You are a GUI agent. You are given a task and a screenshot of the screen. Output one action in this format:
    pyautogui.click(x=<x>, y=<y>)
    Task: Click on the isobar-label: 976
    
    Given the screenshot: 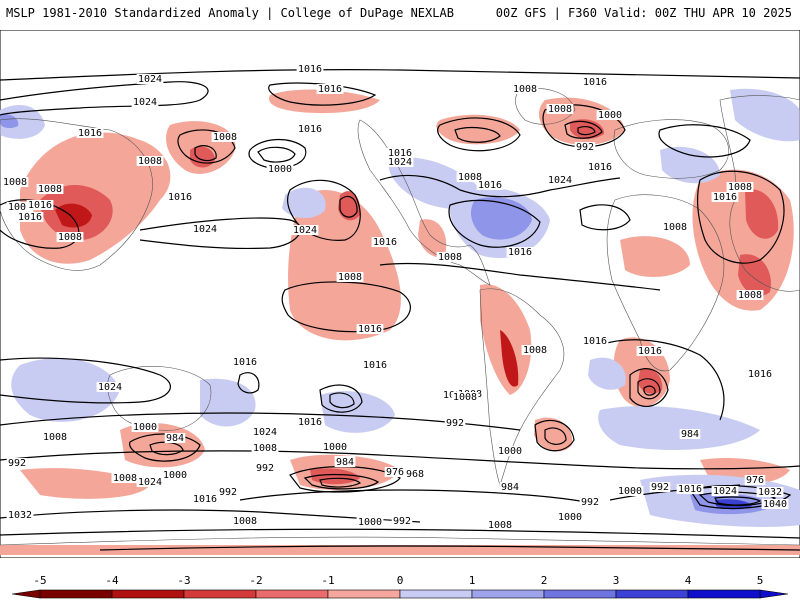 What is the action you would take?
    pyautogui.click(x=755, y=480)
    